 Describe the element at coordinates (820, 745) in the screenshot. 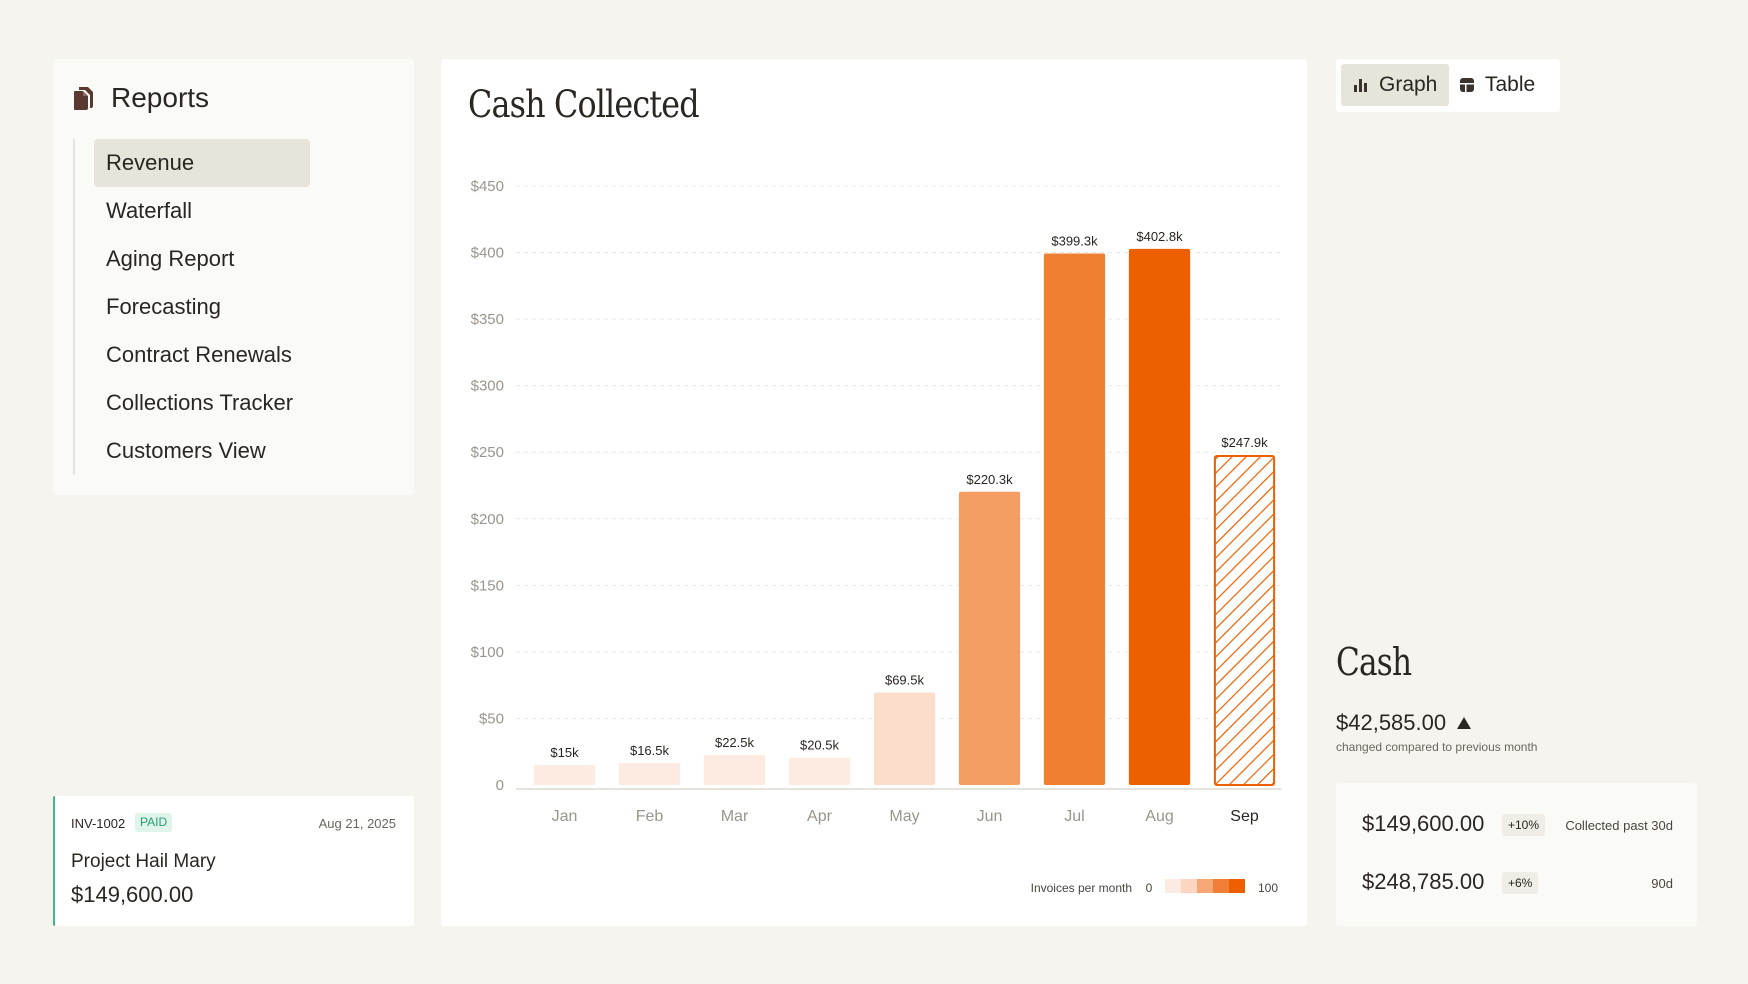

I see `data-label: $20.5k` at that location.